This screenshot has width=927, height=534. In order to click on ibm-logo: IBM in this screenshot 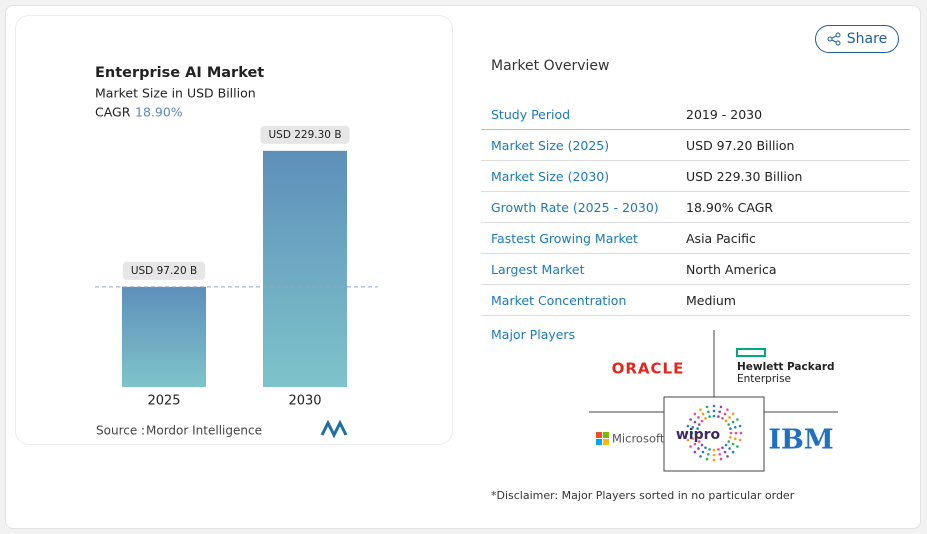, I will do `click(800, 440)`.